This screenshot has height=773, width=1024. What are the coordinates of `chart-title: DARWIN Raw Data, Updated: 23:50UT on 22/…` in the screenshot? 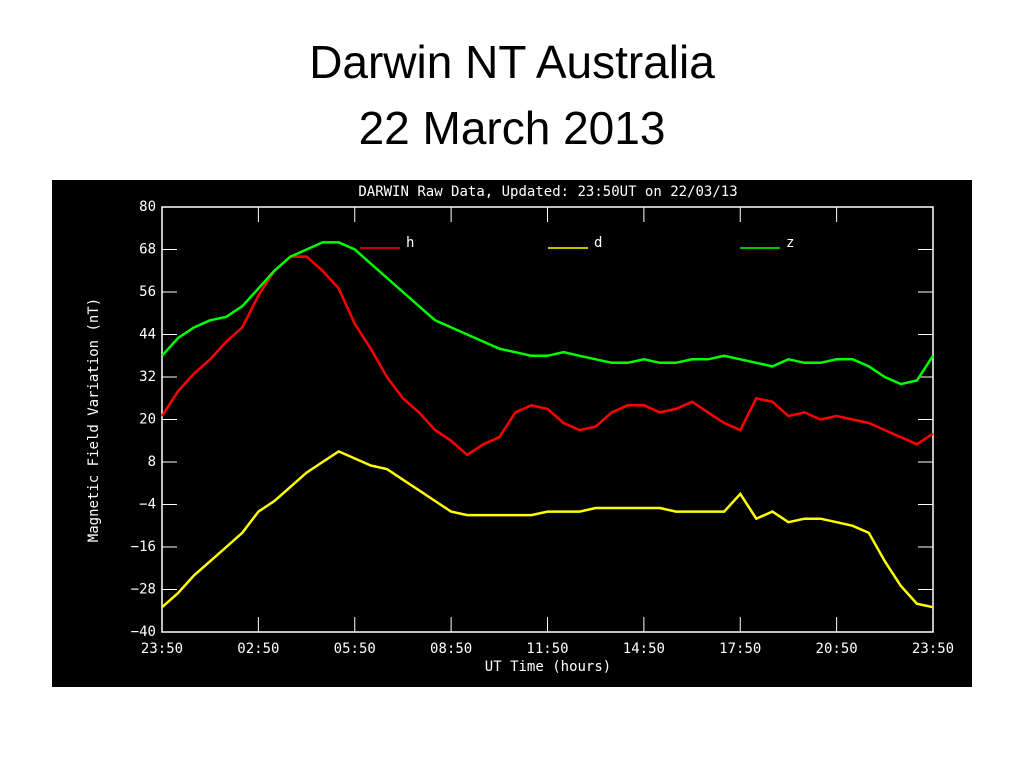 It's located at (547, 192).